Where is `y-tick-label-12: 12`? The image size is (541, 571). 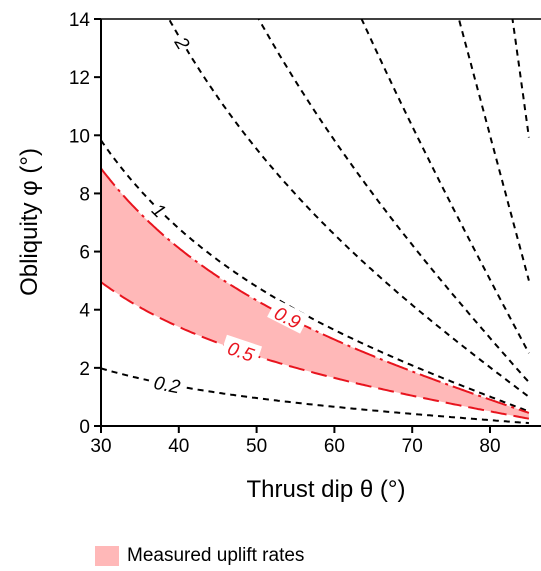 y-tick-label-12: 12 is located at coordinates (79, 78).